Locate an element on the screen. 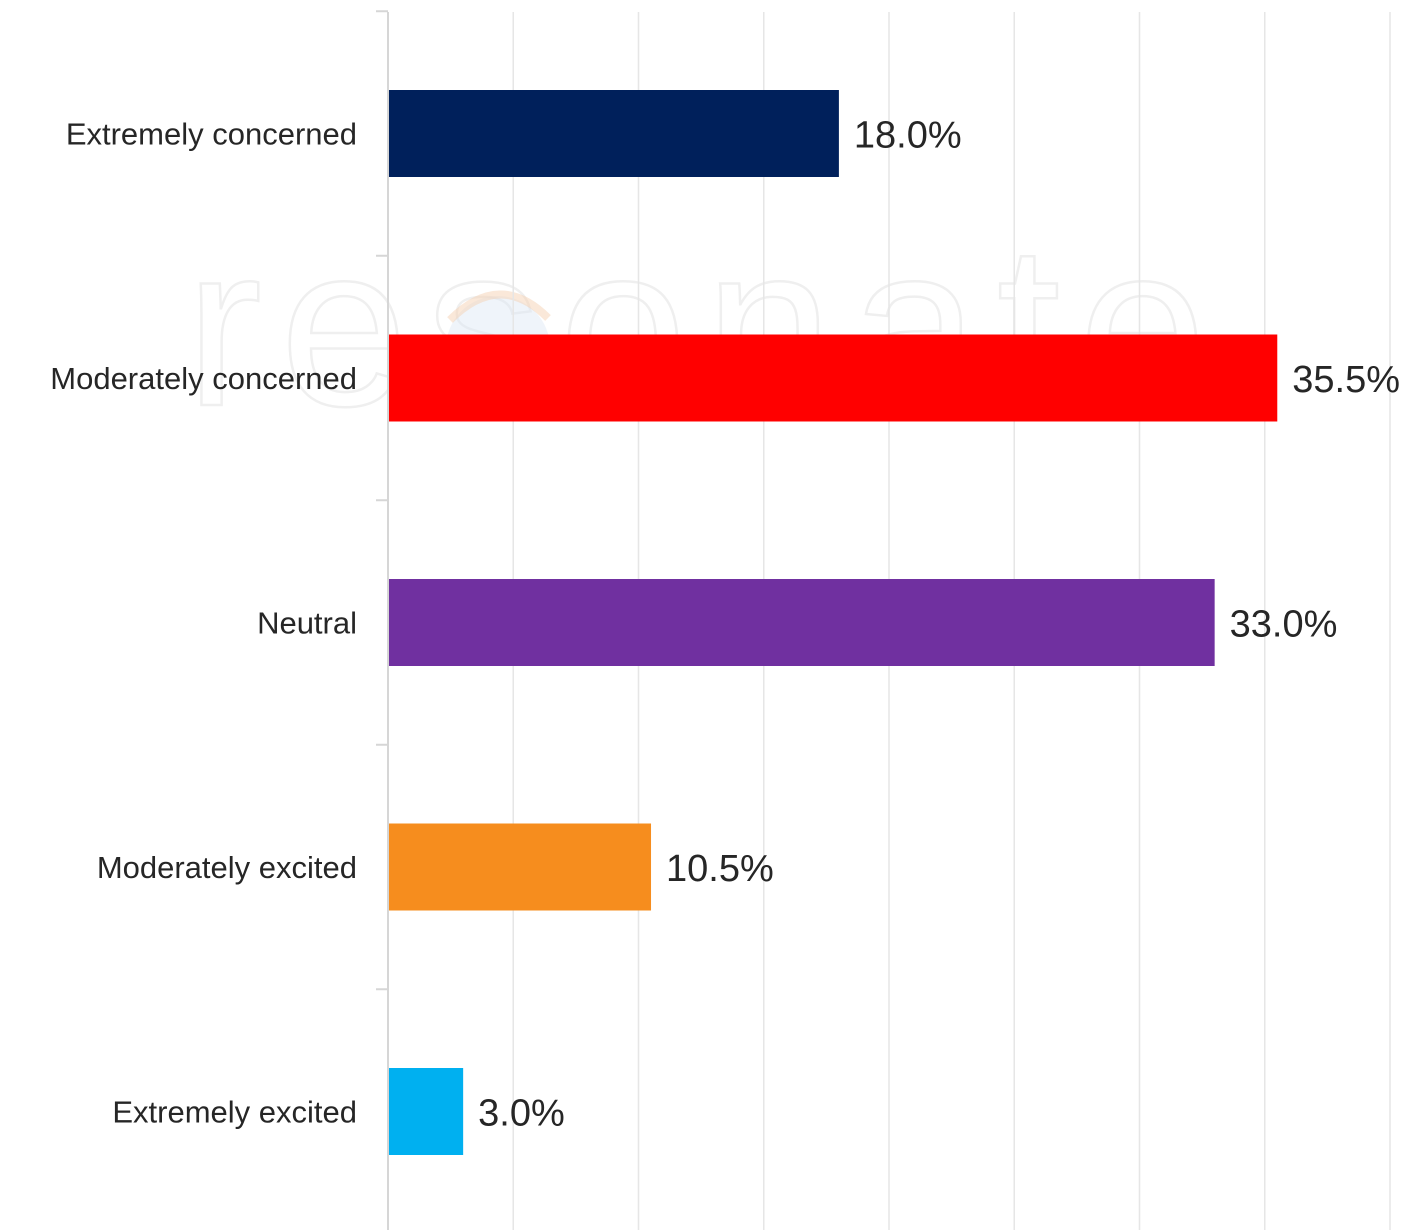 The image size is (1414, 1230). bar-neutral is located at coordinates (802, 622).